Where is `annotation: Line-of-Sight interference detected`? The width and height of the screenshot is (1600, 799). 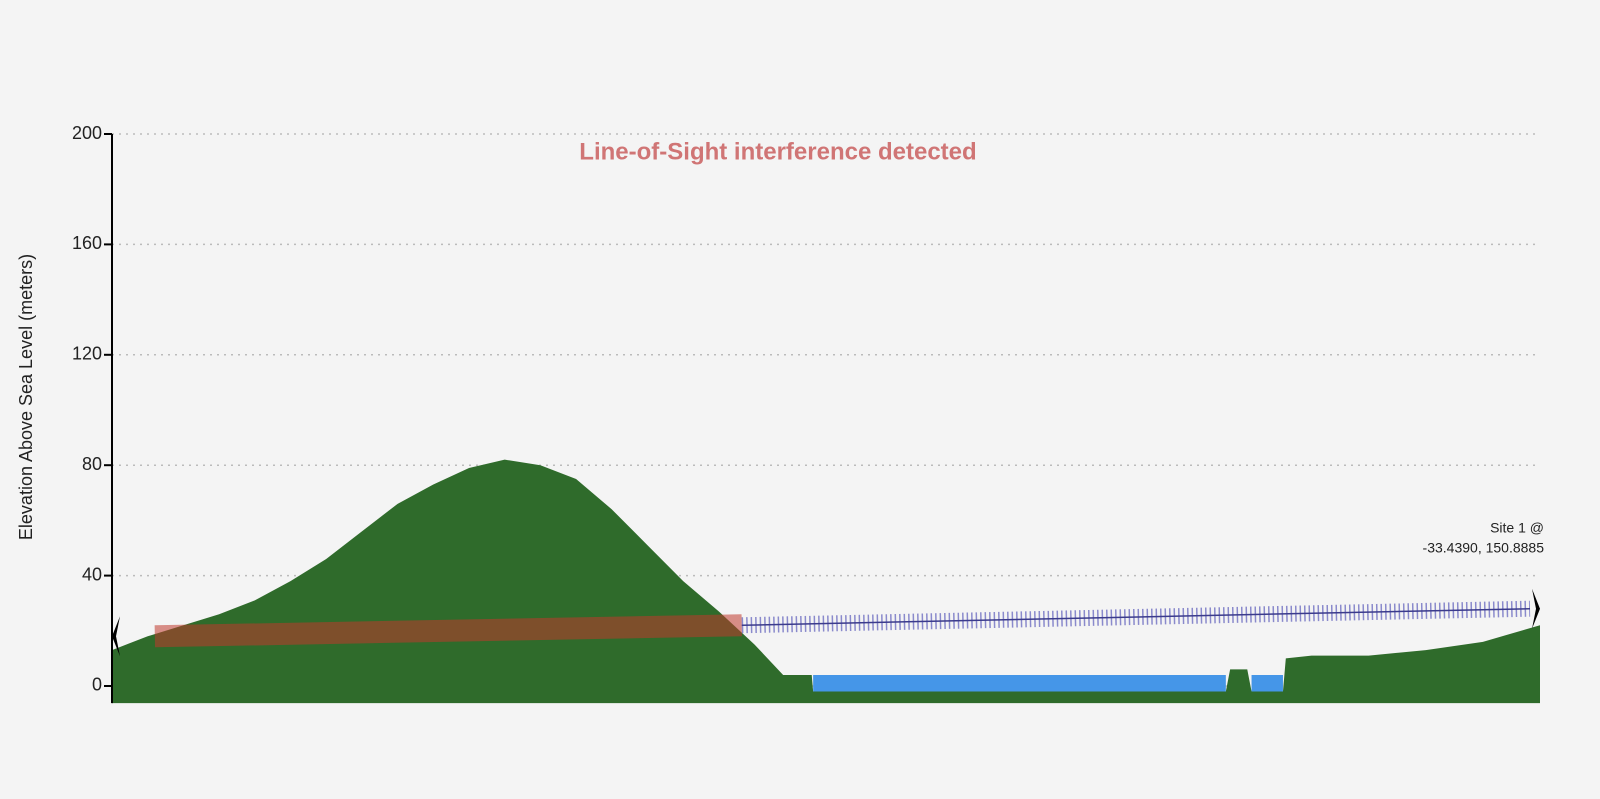
annotation: Line-of-Sight interference detected is located at coordinates (777, 151).